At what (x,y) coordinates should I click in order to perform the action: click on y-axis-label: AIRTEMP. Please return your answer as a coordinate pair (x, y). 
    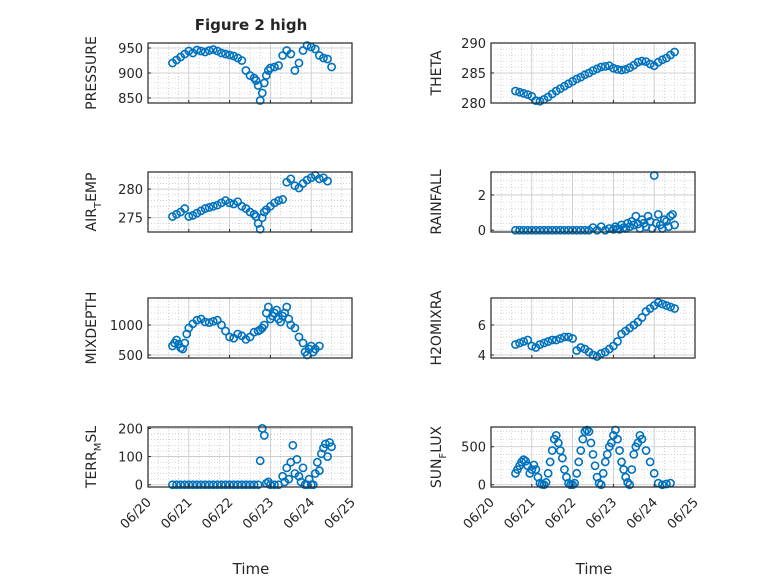
    Looking at the image, I should click on (94, 202).